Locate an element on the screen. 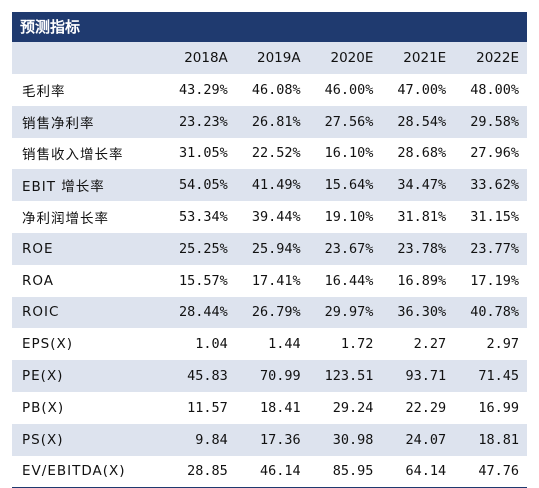 Image resolution: width=539 pixels, height=488 pixels. table-cell: 17.41% is located at coordinates (276, 280).